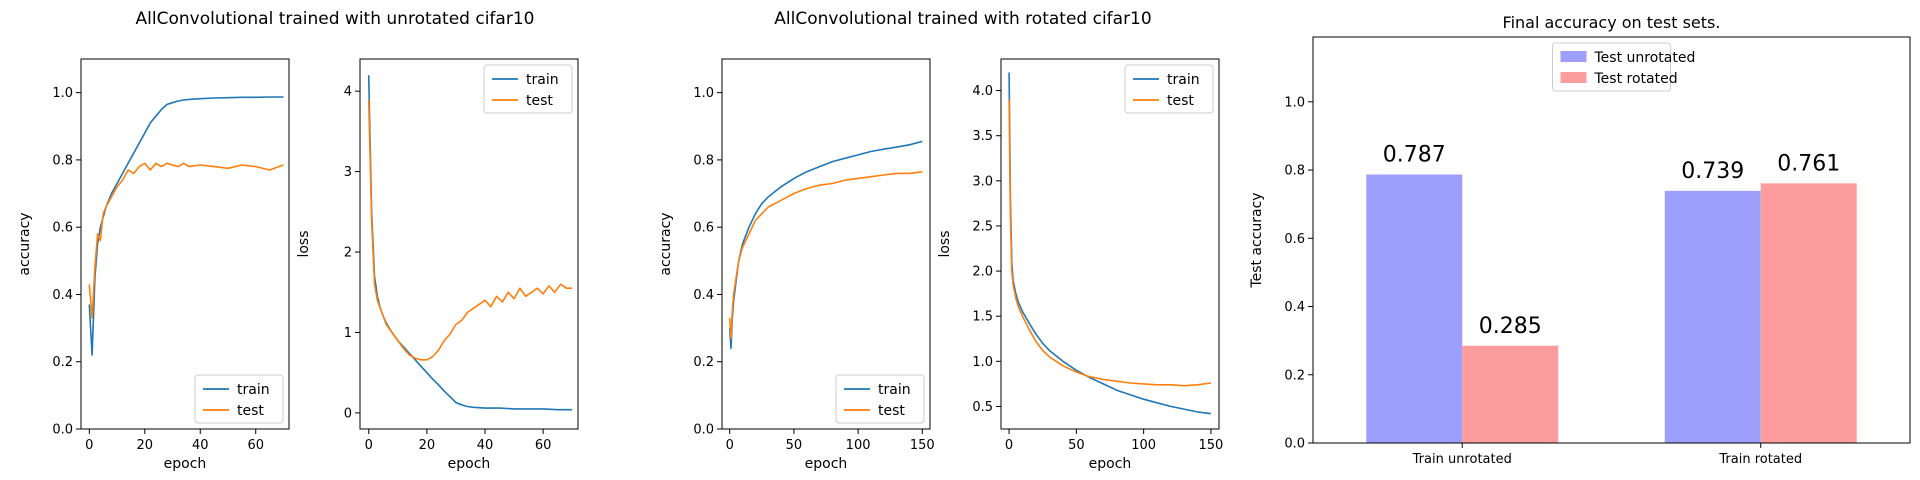  I want to click on y-tick-label: 3.5, so click(982, 136).